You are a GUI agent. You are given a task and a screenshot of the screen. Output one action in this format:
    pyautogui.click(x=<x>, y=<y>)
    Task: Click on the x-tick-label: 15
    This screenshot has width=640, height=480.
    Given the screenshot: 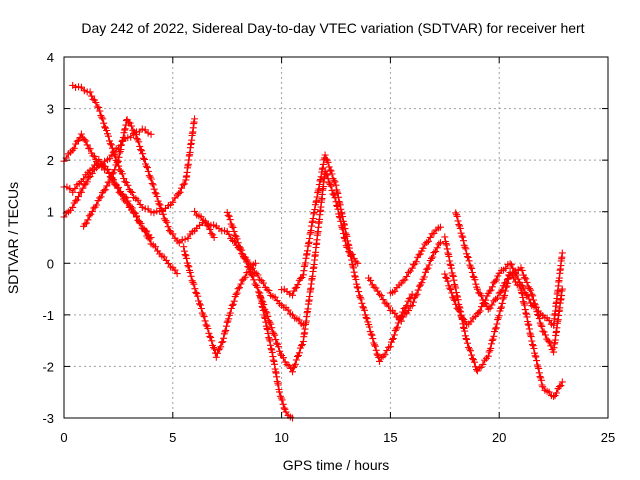 What is the action you would take?
    pyautogui.click(x=390, y=437)
    